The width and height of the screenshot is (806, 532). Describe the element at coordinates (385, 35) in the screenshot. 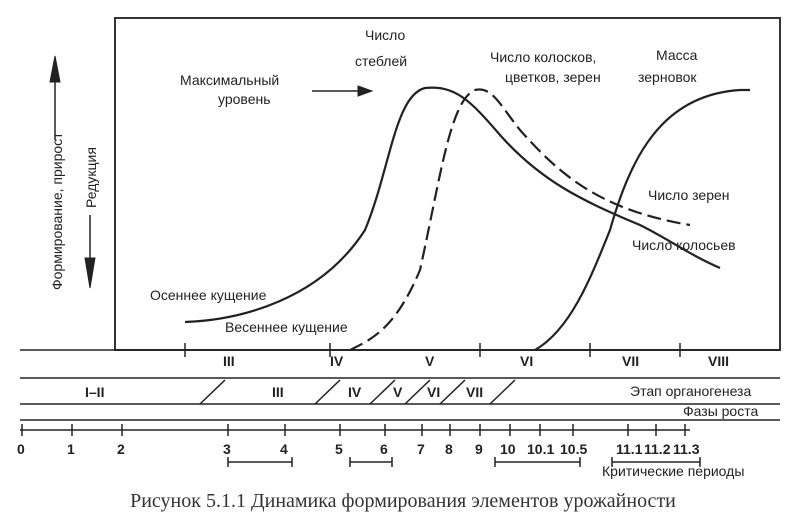

I see `label-stems-1: Число` at that location.